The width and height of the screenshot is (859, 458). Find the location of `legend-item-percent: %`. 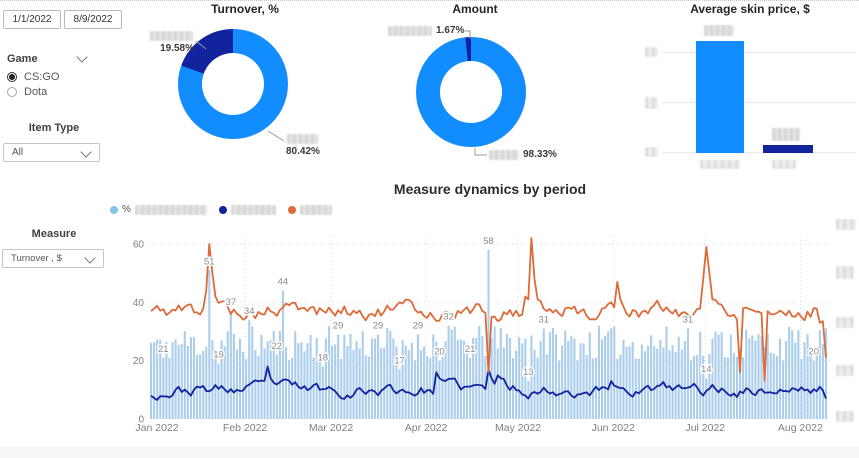

legend-item-percent: % is located at coordinates (158, 209).